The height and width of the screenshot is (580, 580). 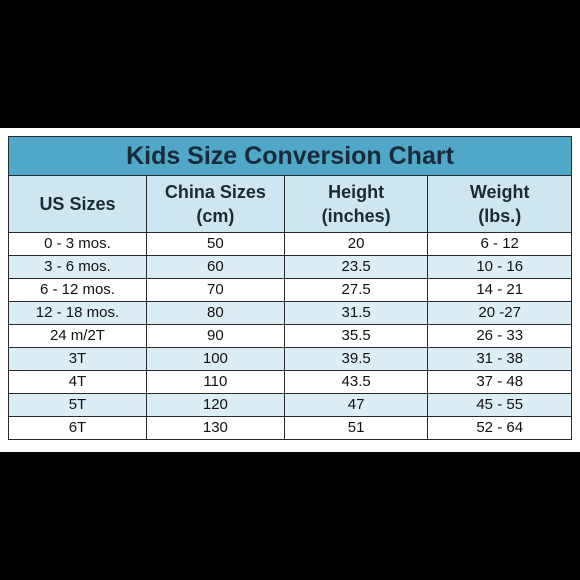 What do you see at coordinates (215, 192) in the screenshot?
I see `header-label: China Sizes` at bounding box center [215, 192].